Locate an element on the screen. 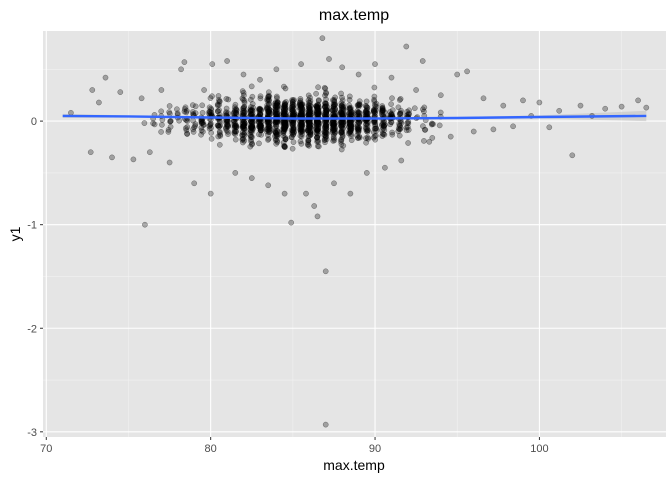 This screenshot has width=672, height=480. x-tick-label: 80 is located at coordinates (211, 449).